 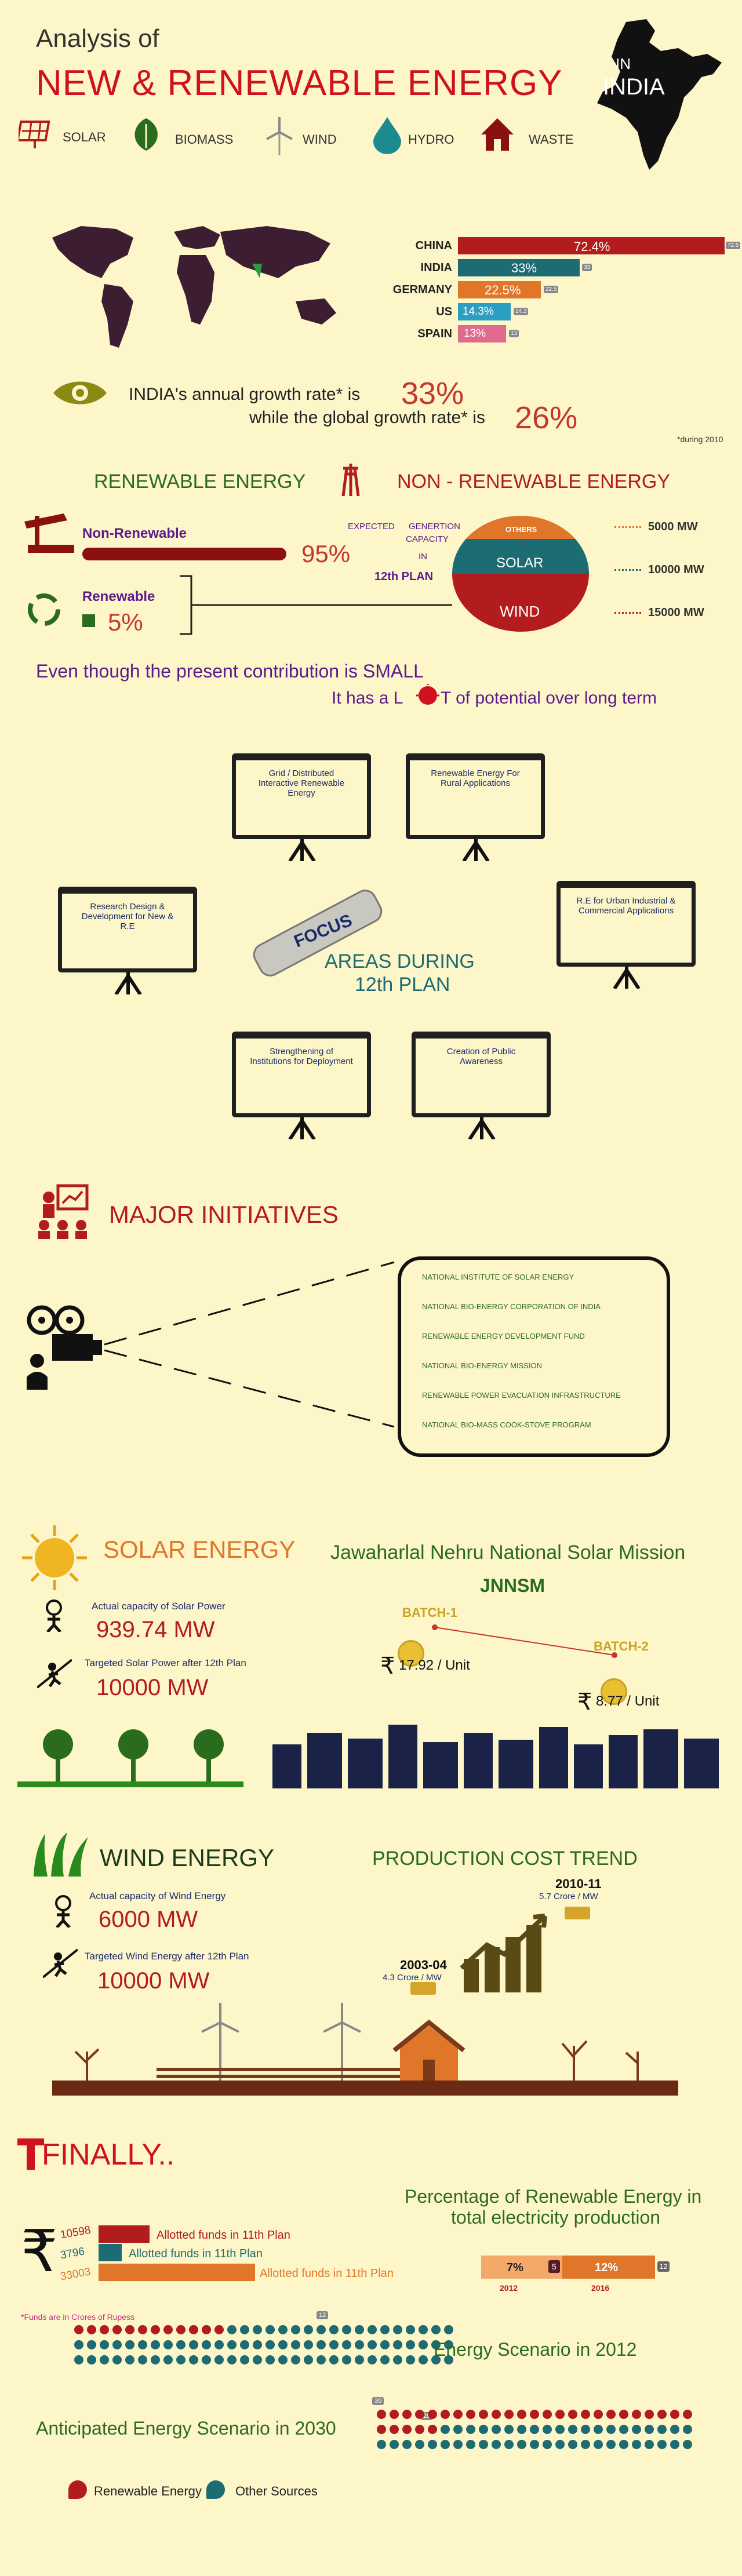 I want to click on batch2-rupee: ₹, so click(x=585, y=1702).